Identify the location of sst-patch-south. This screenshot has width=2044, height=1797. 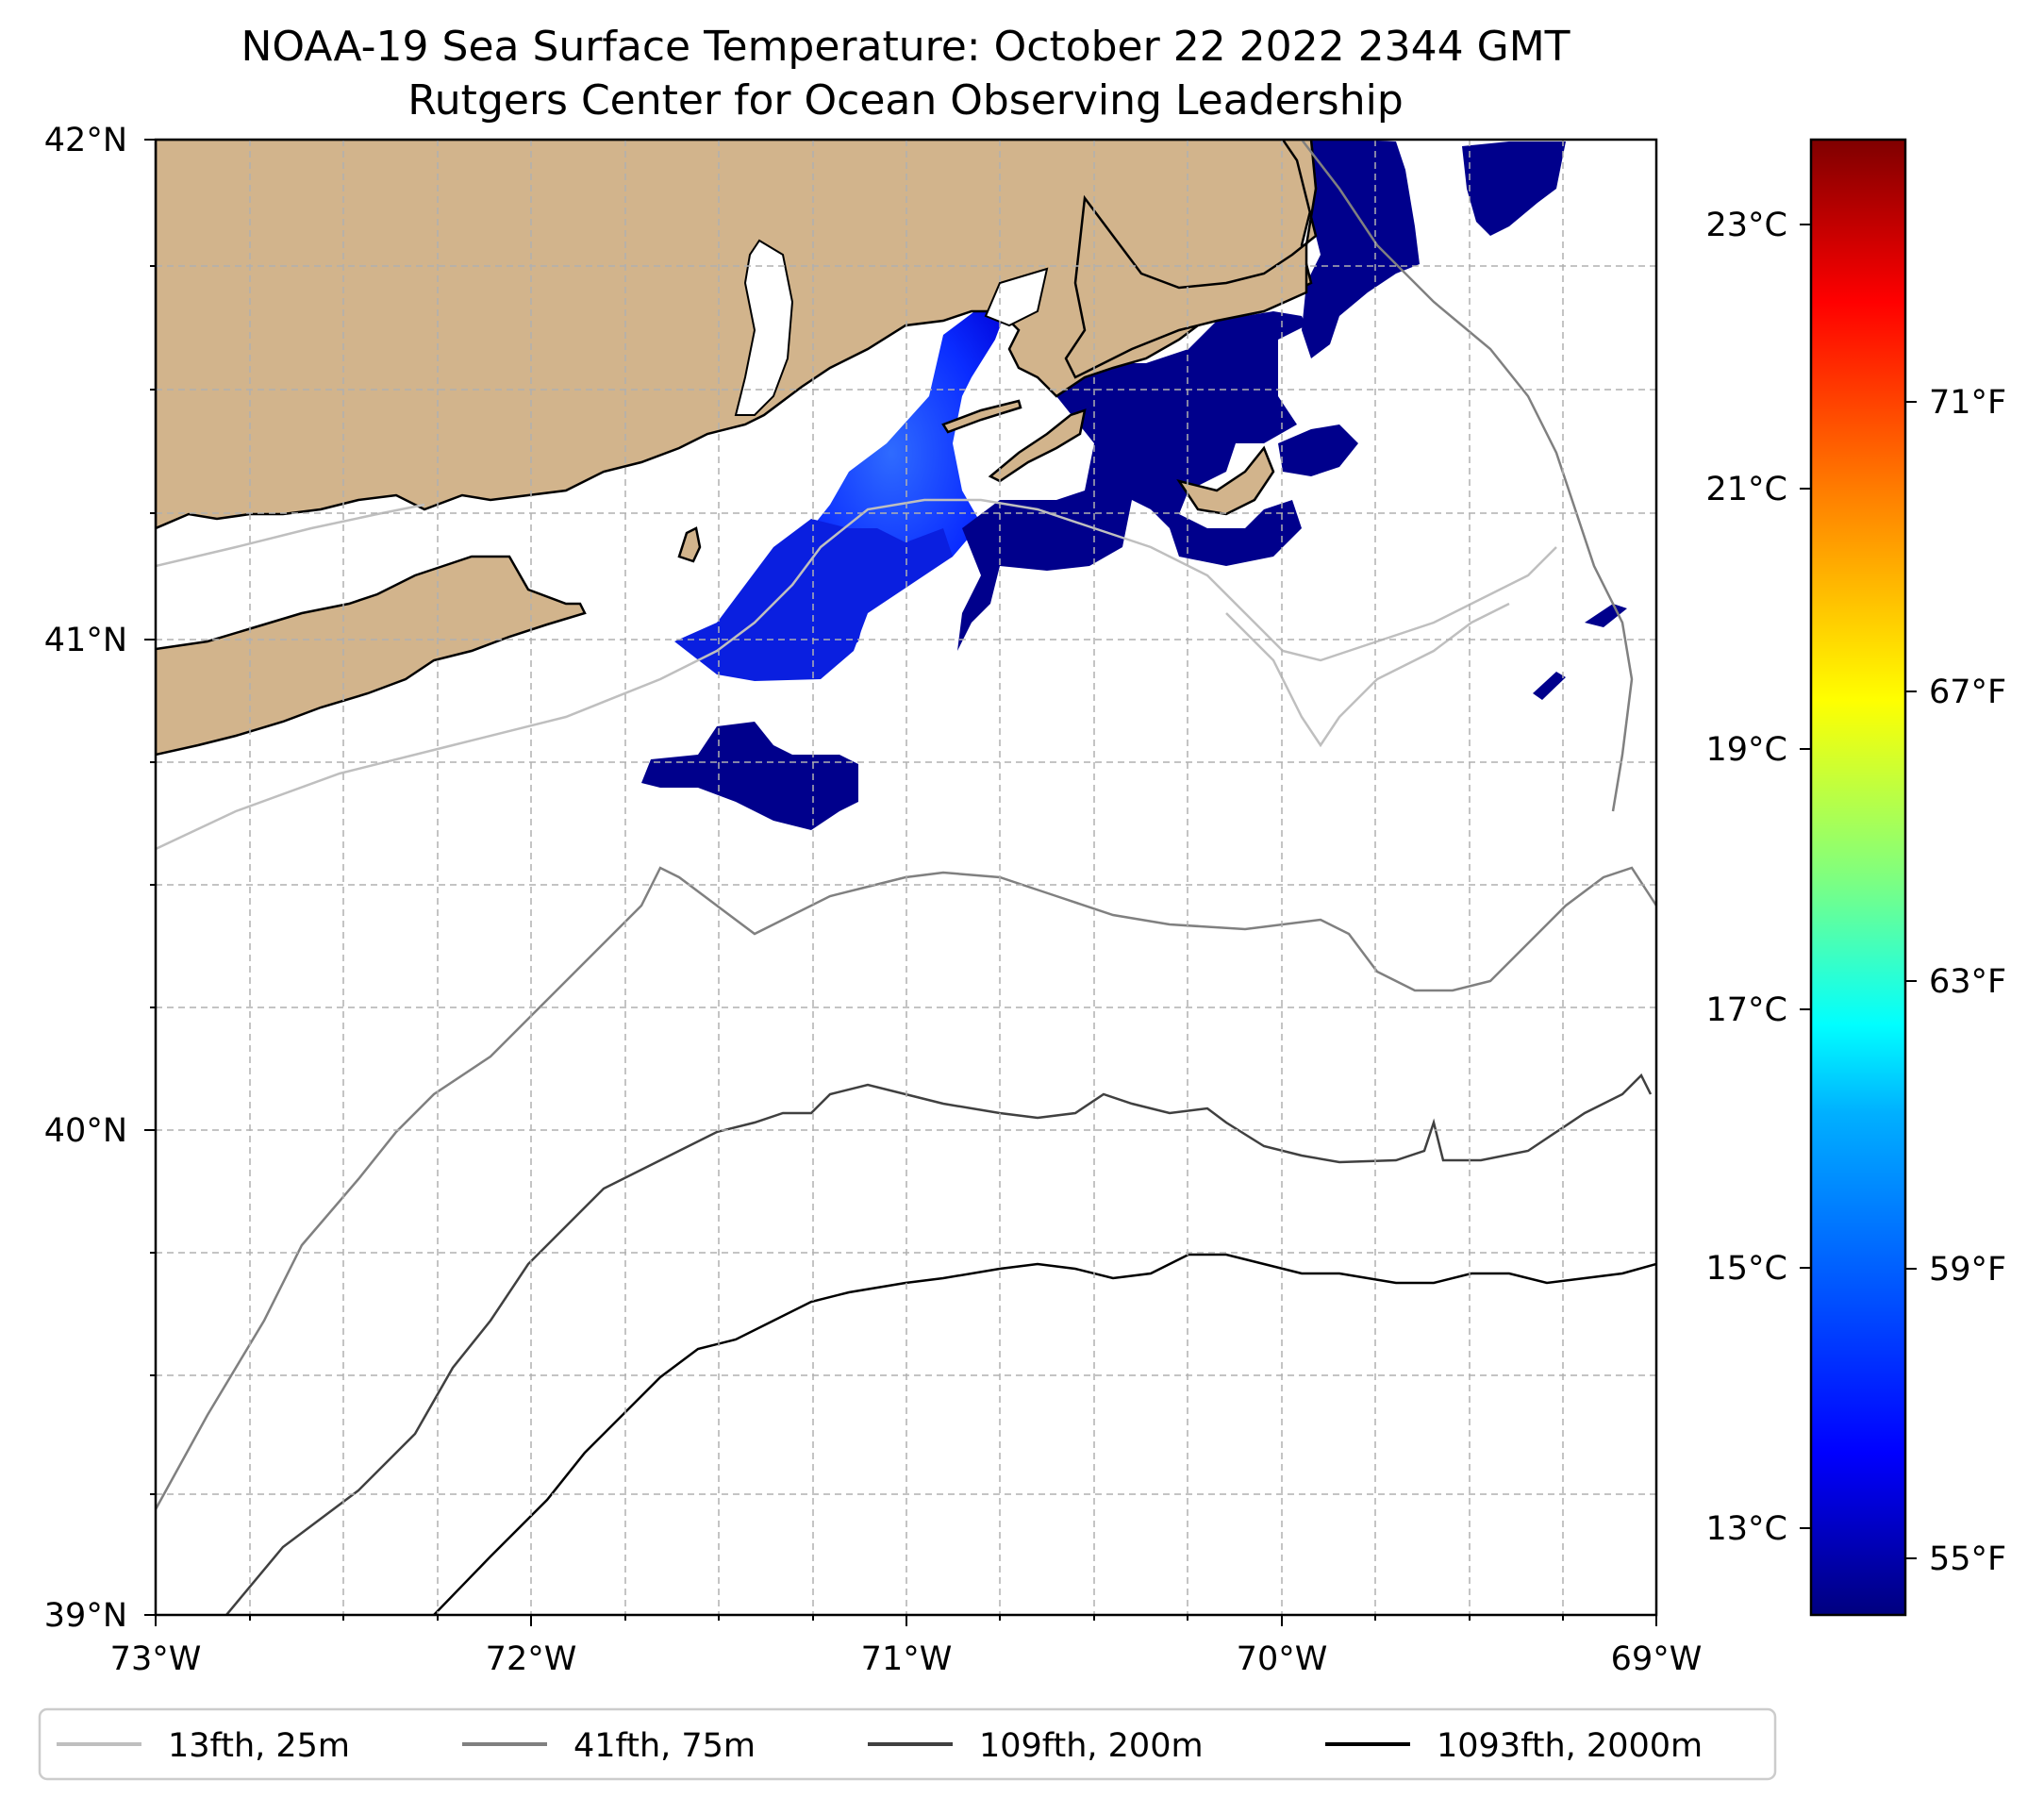
(749, 776).